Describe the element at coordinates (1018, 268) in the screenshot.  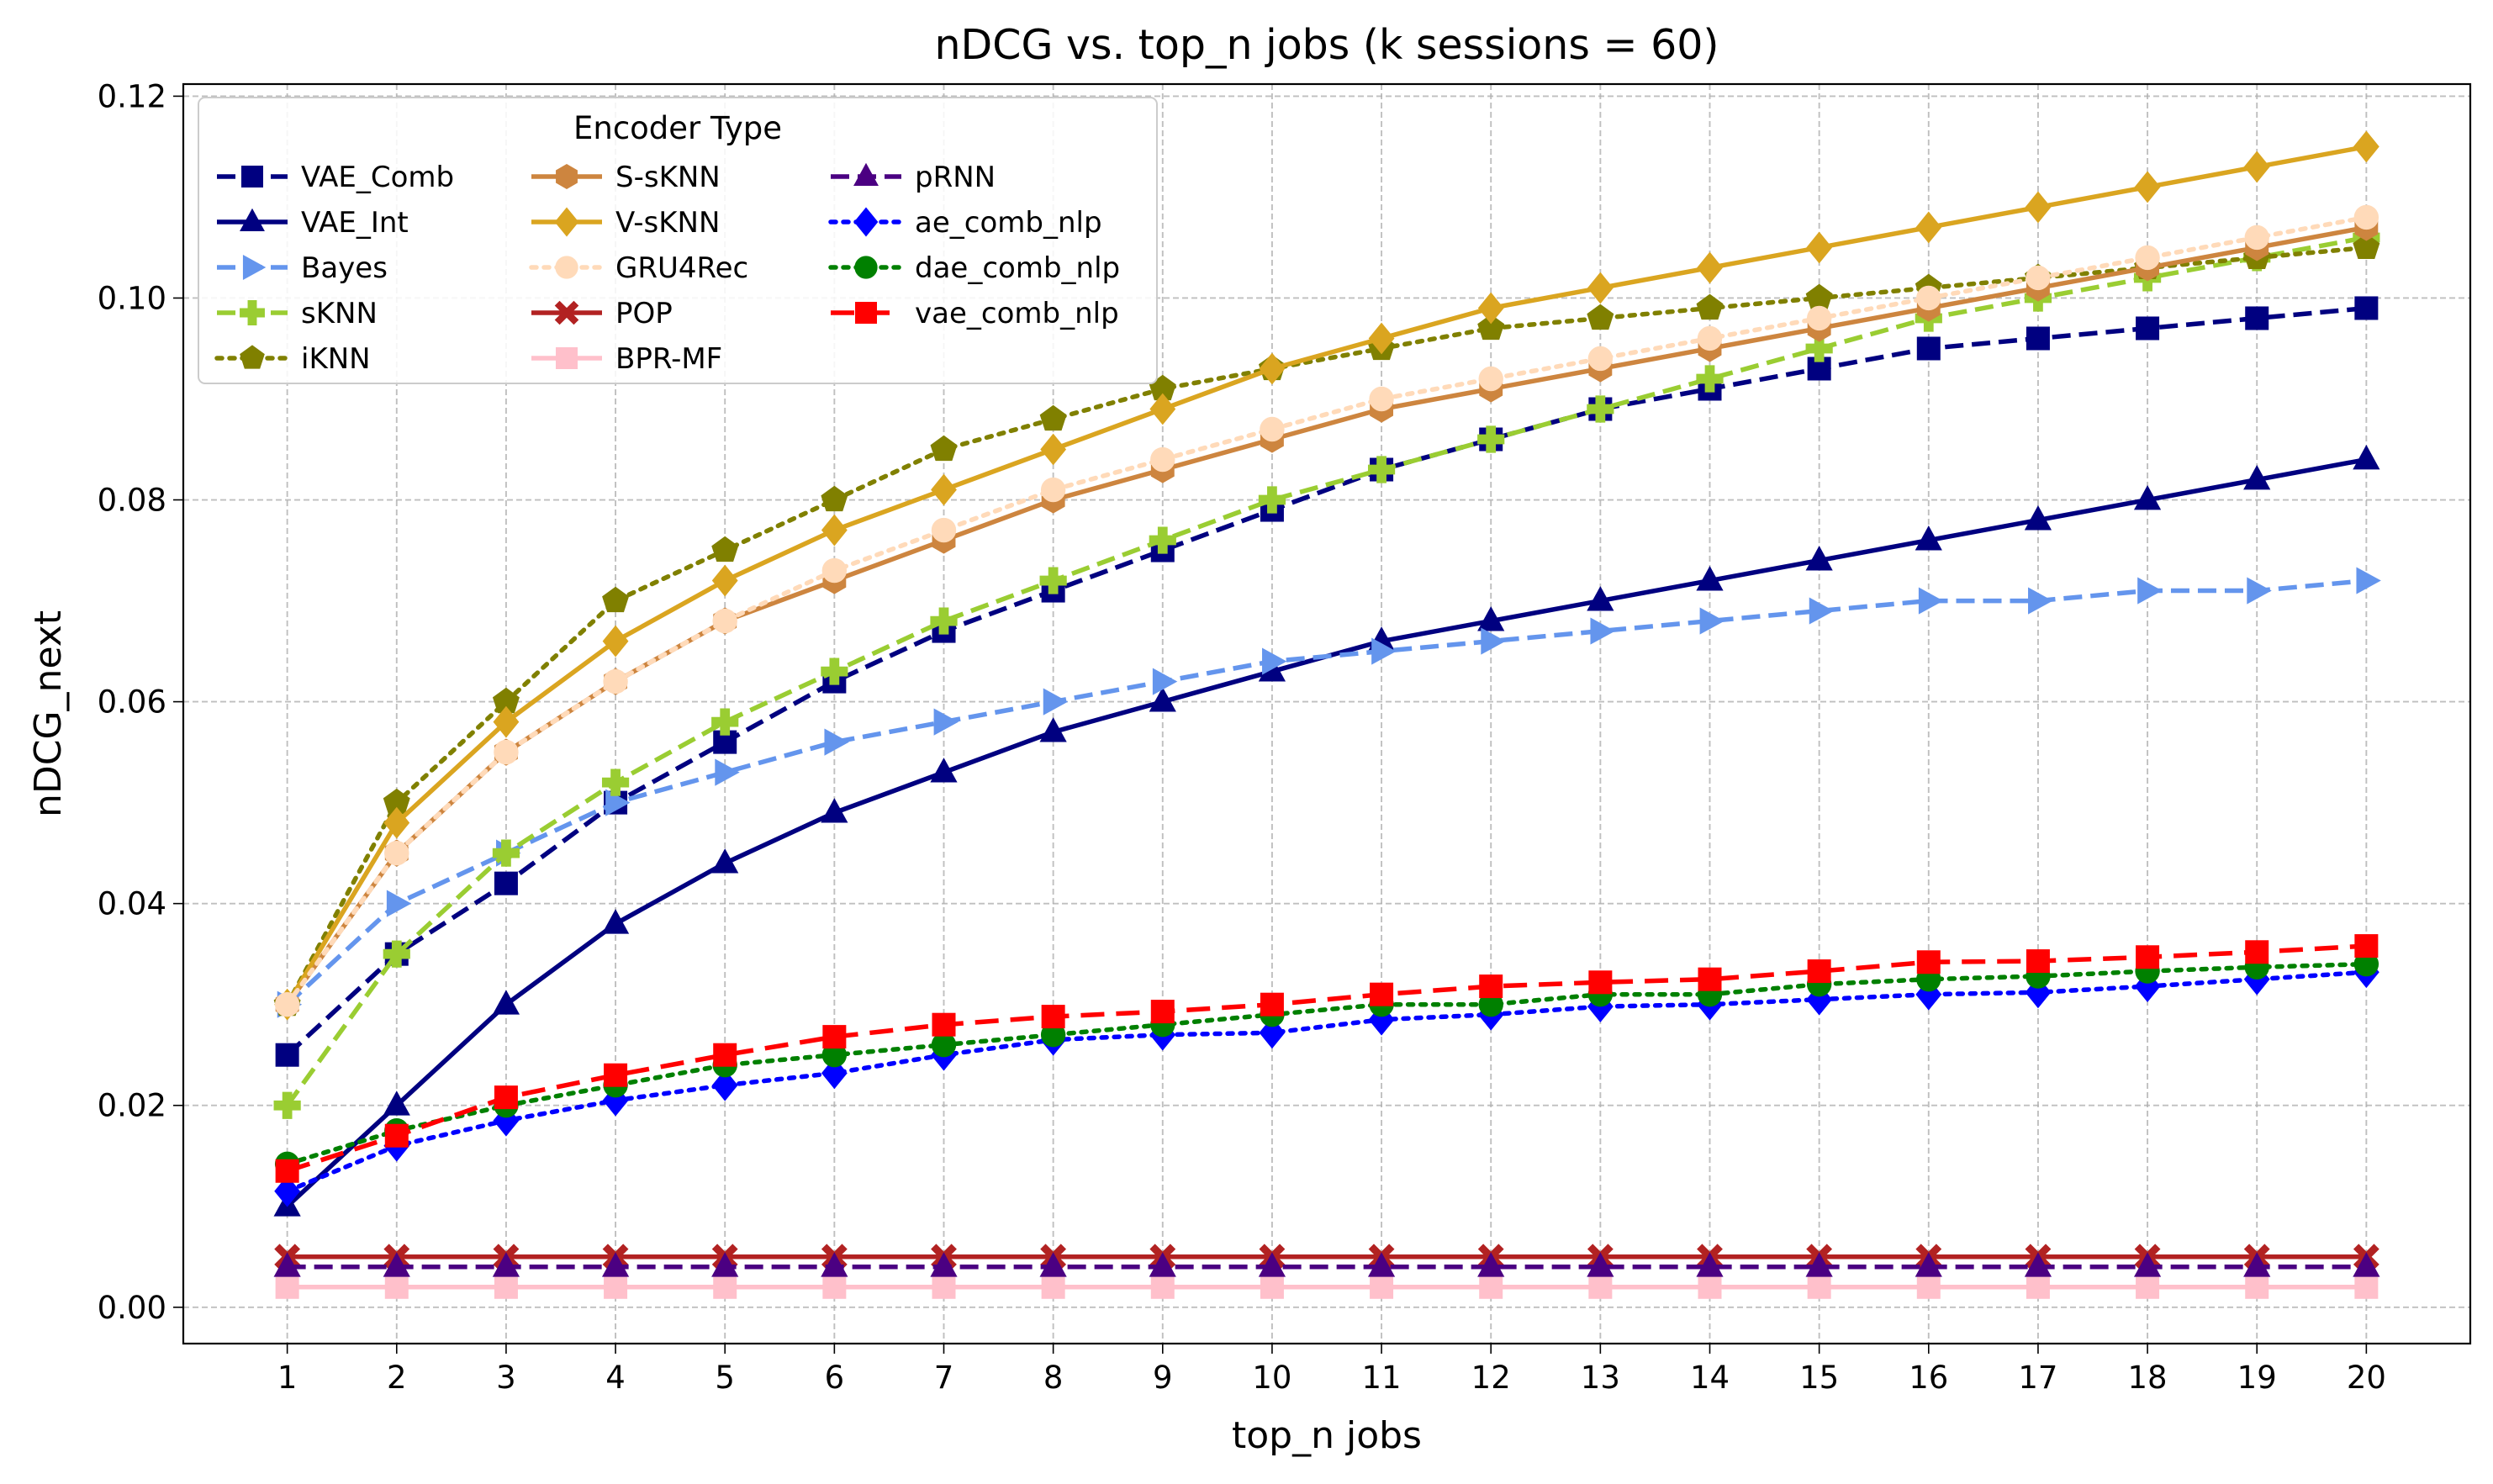
I see `legend-label: dae_comb_nlp` at that location.